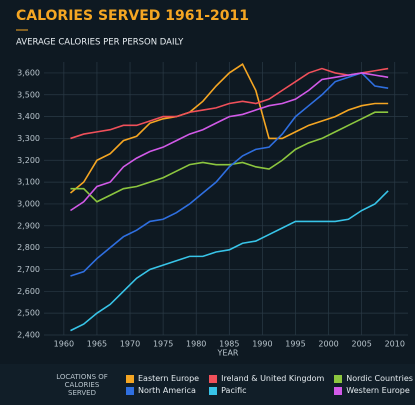 This screenshot has height=405, width=415. Describe the element at coordinates (328, 344) in the screenshot. I see `x-tick-label: 2000` at that location.